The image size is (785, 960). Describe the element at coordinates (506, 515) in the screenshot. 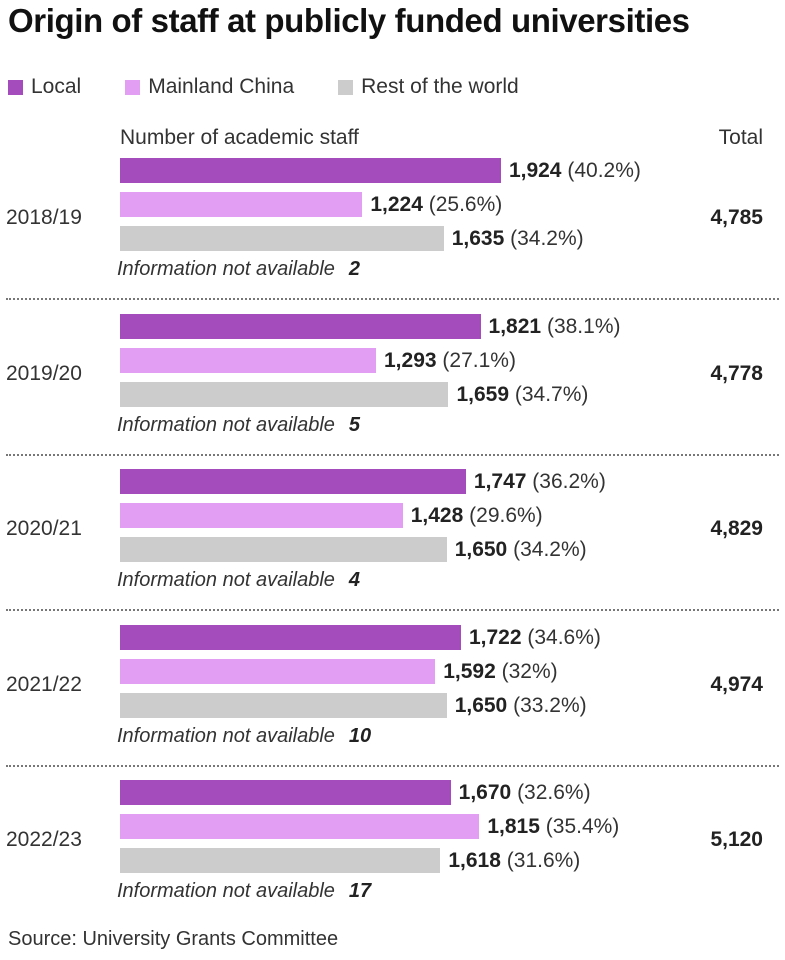

I see `bar-percent: (29.6%)` at that location.